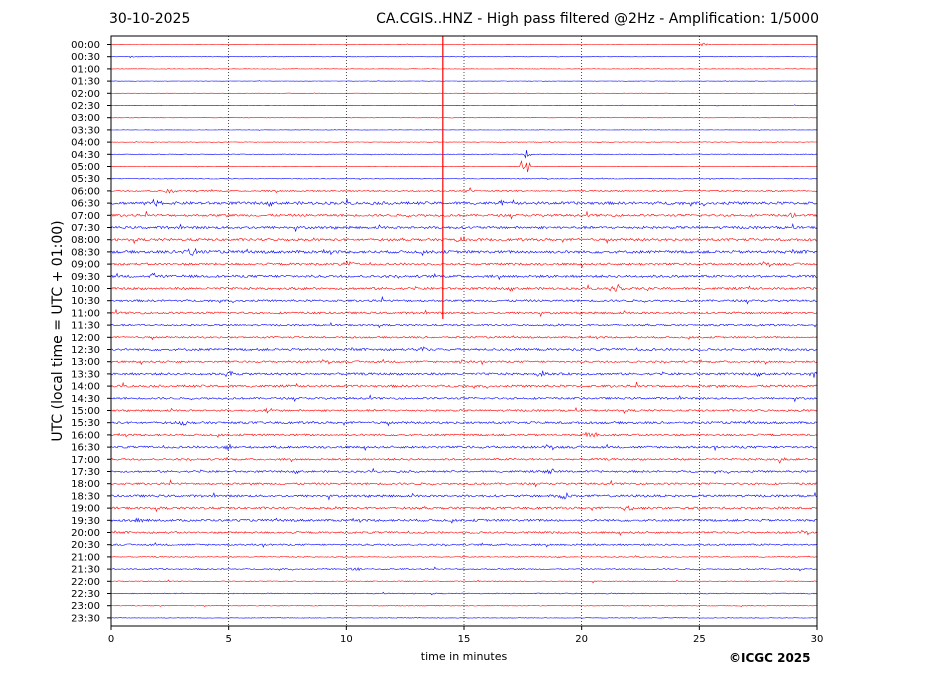  I want to click on row-label: 16:00, so click(85, 435).